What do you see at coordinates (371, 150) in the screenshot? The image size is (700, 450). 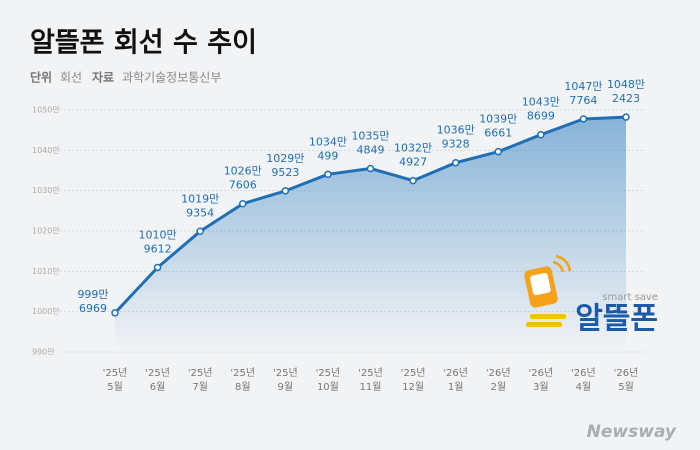 I see `data-label: 4849` at bounding box center [371, 150].